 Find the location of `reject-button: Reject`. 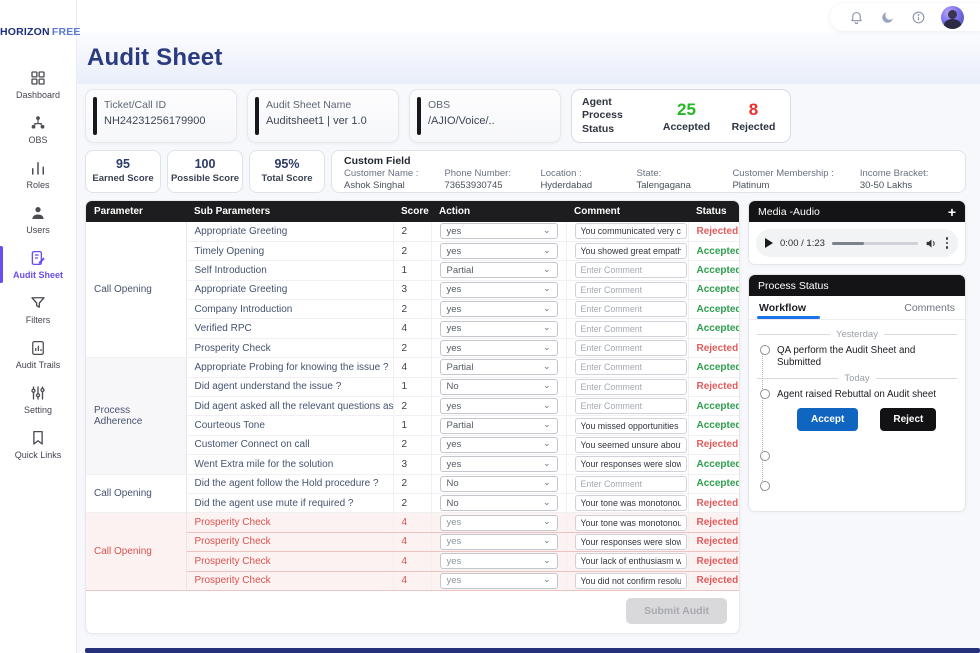

reject-button: Reject is located at coordinates (908, 419).